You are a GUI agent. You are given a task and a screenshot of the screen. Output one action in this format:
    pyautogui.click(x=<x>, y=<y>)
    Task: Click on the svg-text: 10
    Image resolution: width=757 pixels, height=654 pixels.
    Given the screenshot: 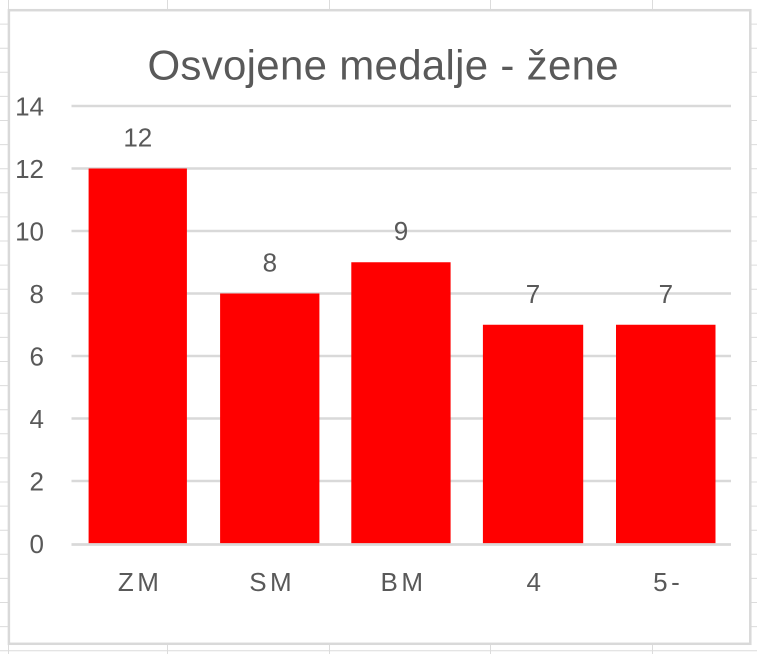 What is the action you would take?
    pyautogui.click(x=29, y=232)
    